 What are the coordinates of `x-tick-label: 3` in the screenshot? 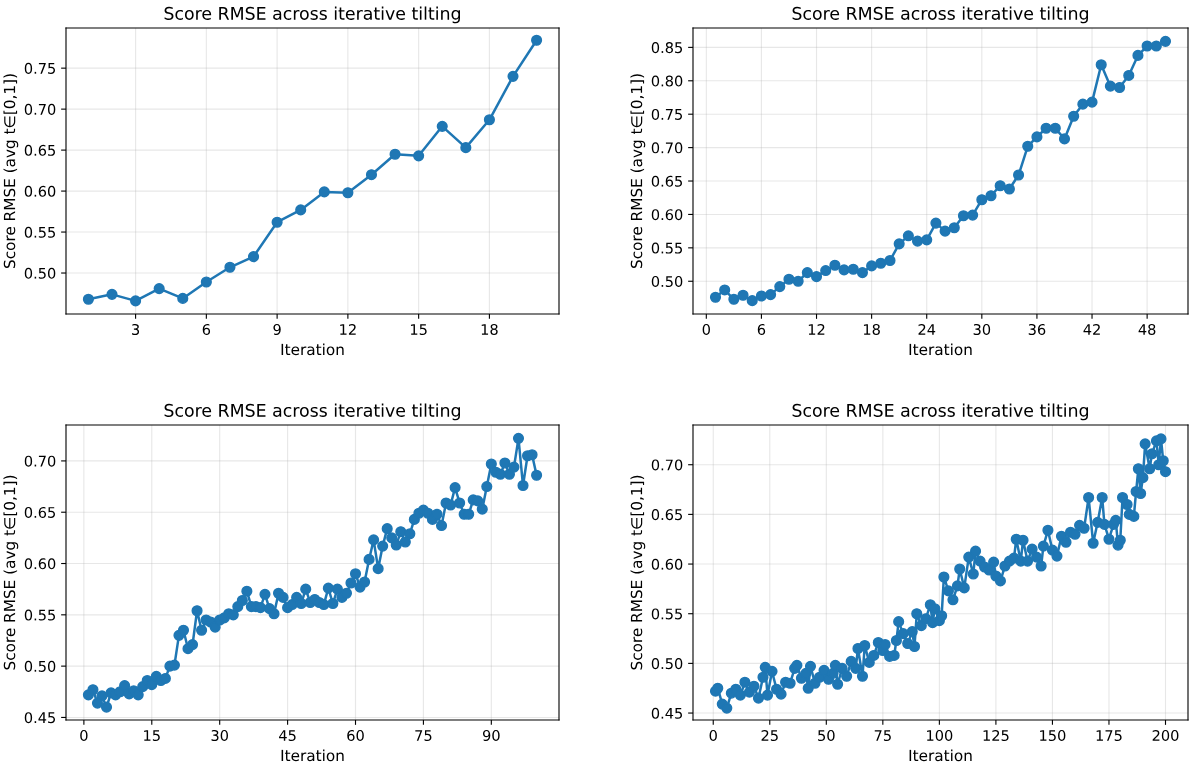 It's located at (136, 329).